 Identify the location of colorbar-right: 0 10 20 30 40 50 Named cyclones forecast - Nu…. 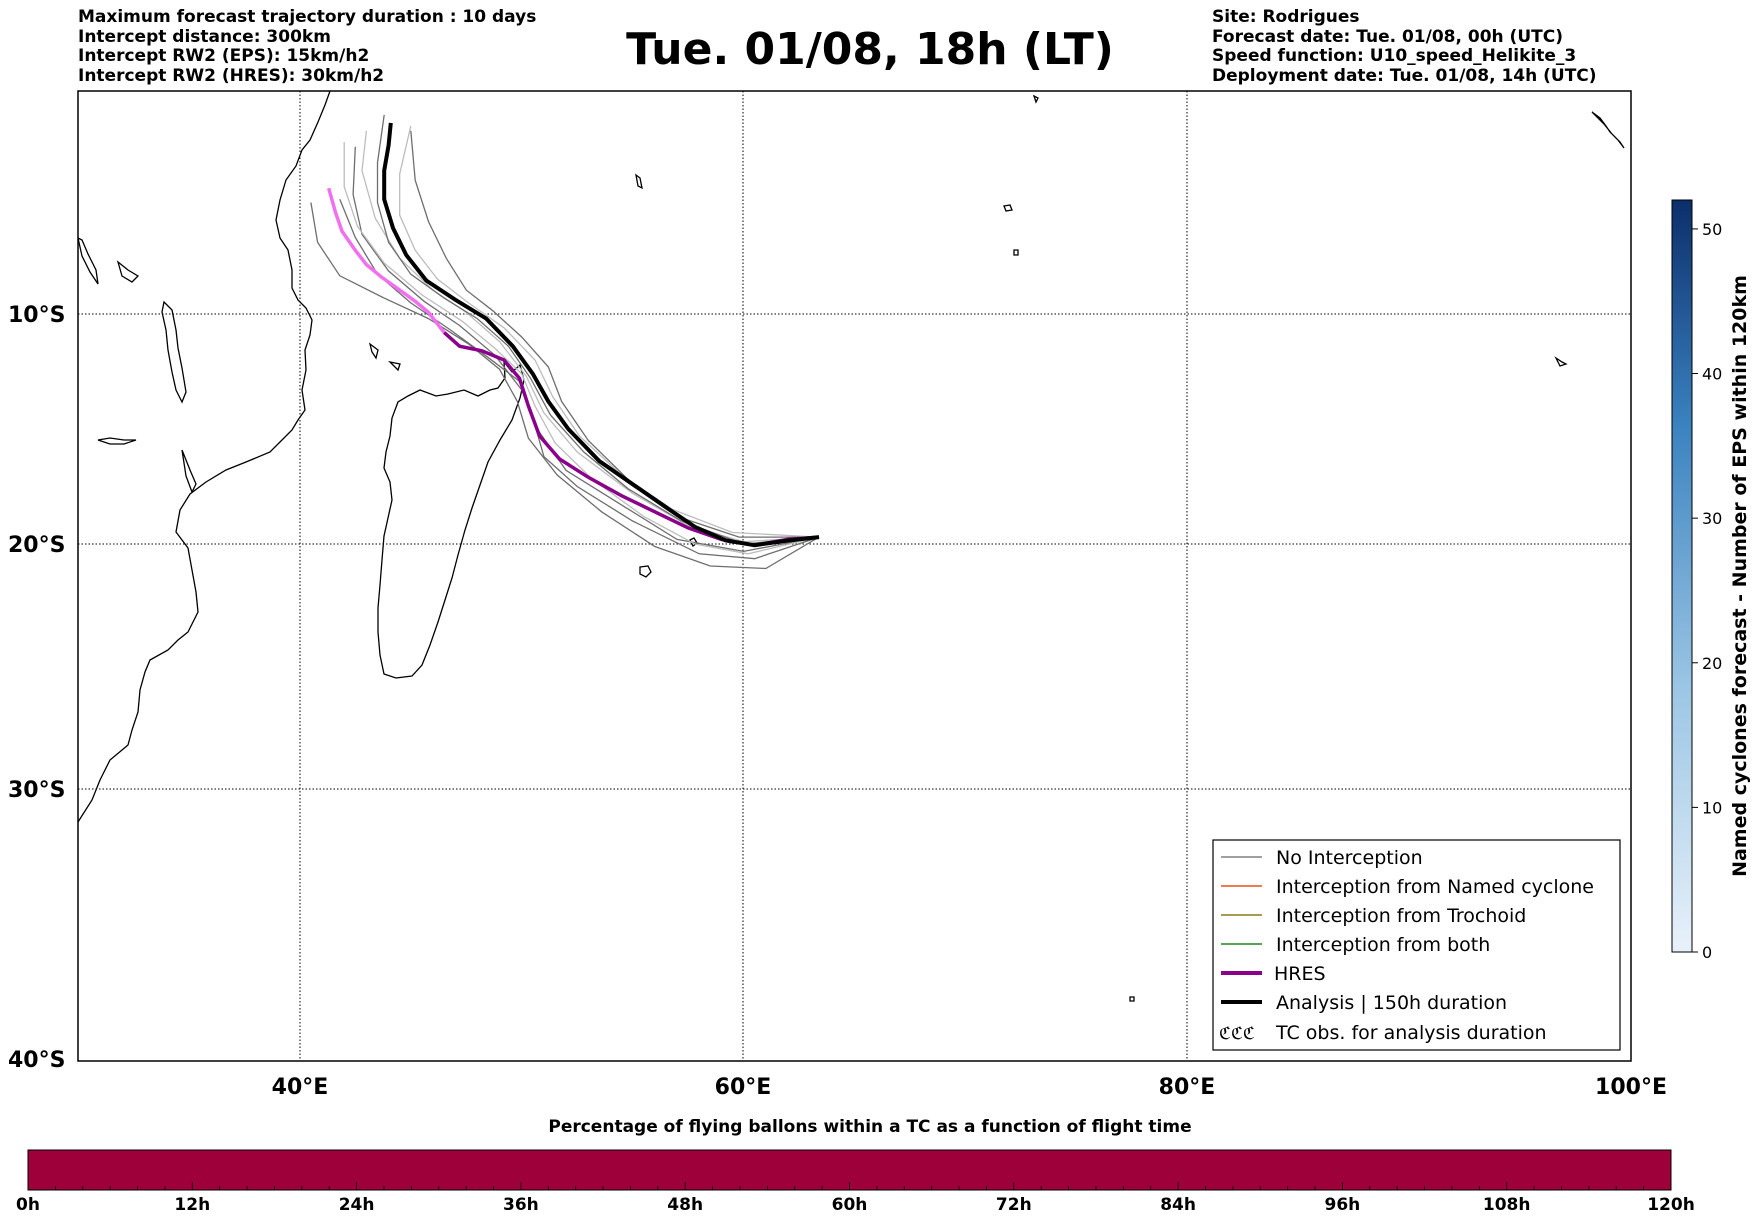
(1711, 580).